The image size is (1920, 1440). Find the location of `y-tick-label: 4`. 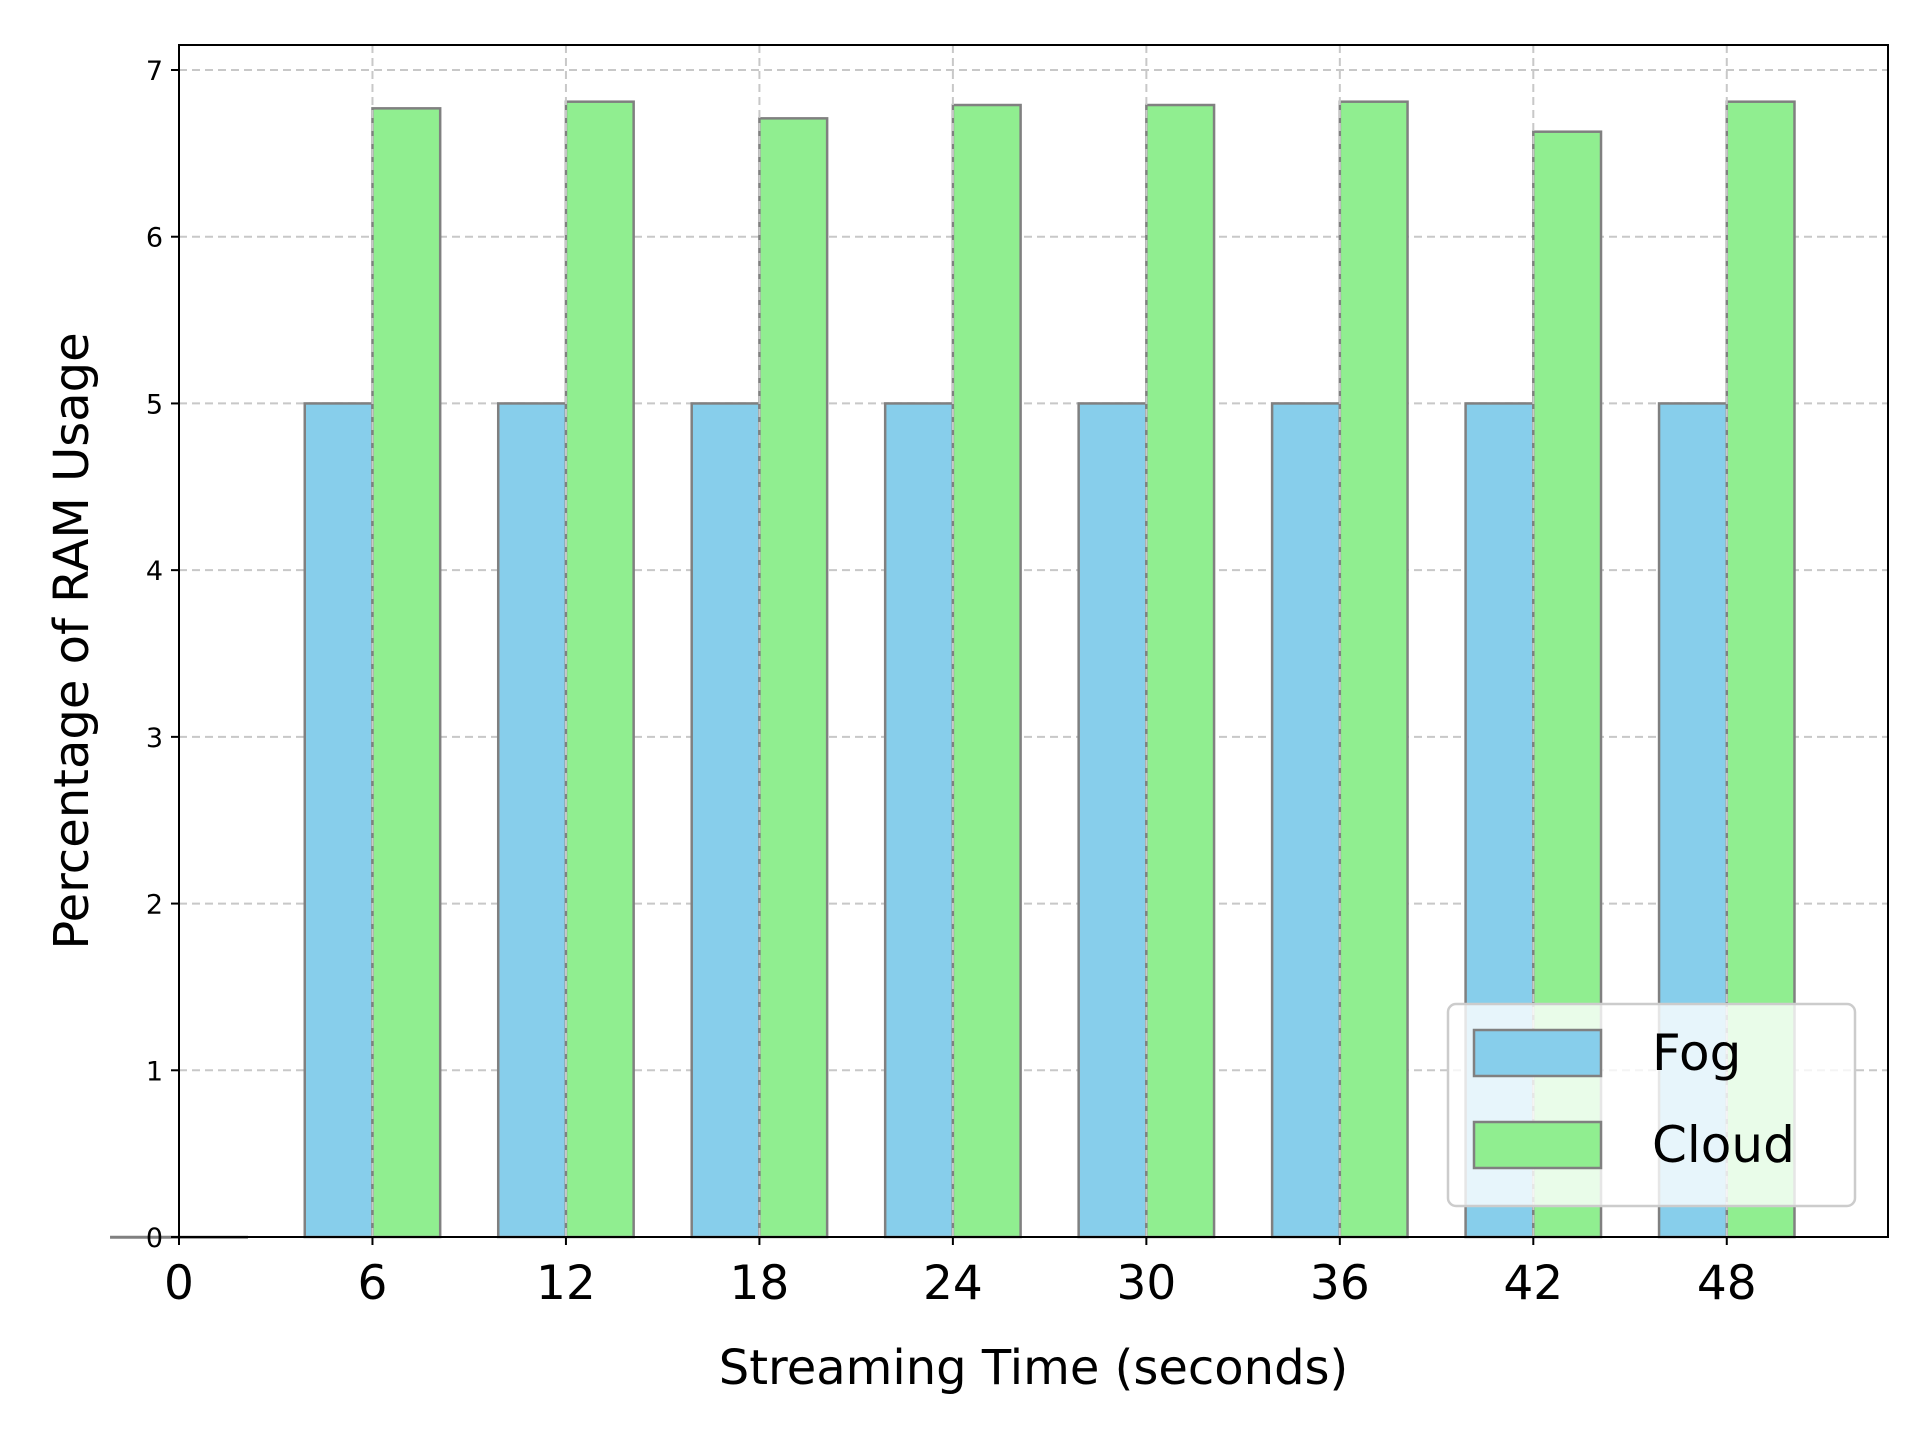

y-tick-label: 4 is located at coordinates (154, 571).